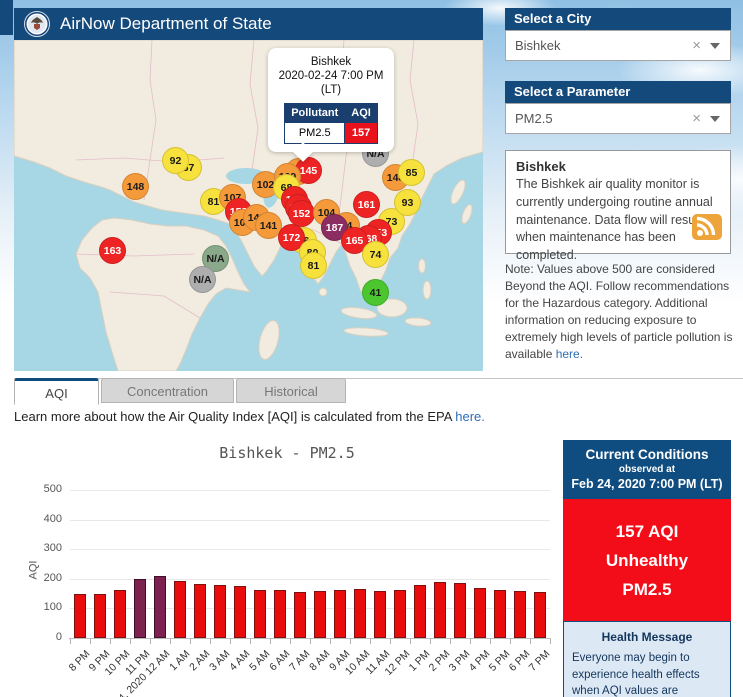  Describe the element at coordinates (135, 186) in the screenshot. I see `aqi-marker-148: 148` at that location.